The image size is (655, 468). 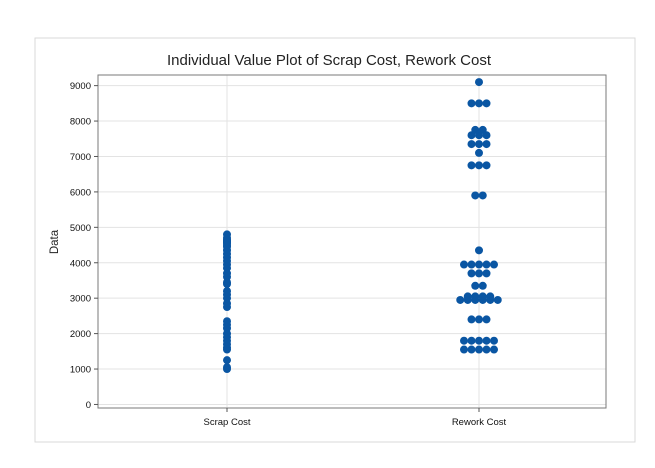 What do you see at coordinates (80, 157) in the screenshot?
I see `y-tick-label: 7000` at bounding box center [80, 157].